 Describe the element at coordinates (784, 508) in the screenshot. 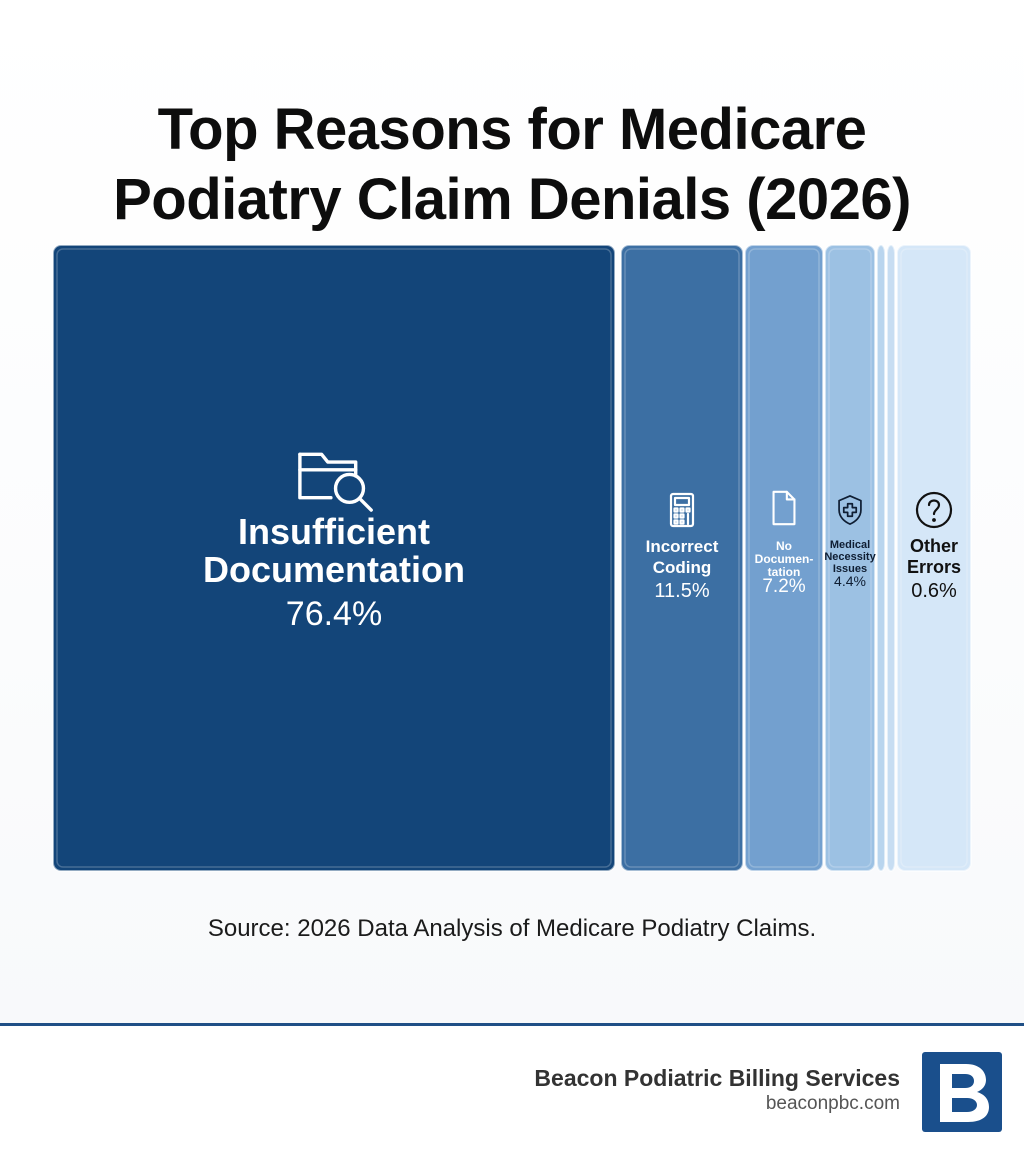

I see `document-icon` at that location.